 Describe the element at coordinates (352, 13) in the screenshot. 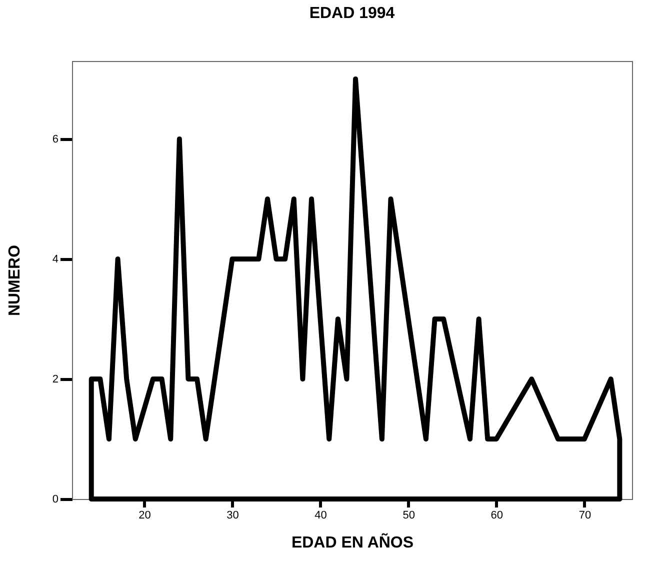

I see `chart-title: EDAD 1994` at that location.